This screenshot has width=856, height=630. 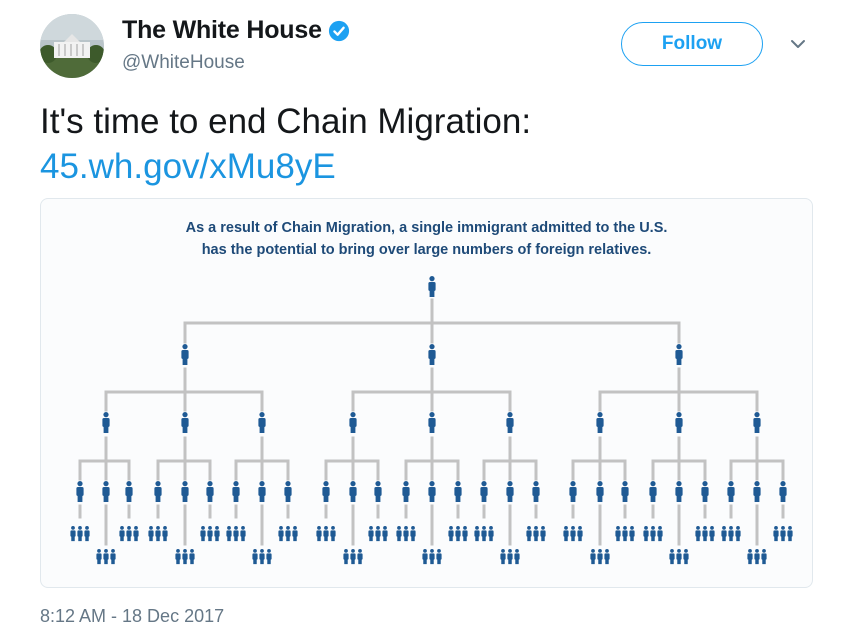 I want to click on tweet-timestamp: 8:12 AM - 18 Dec 2017, so click(x=132, y=616).